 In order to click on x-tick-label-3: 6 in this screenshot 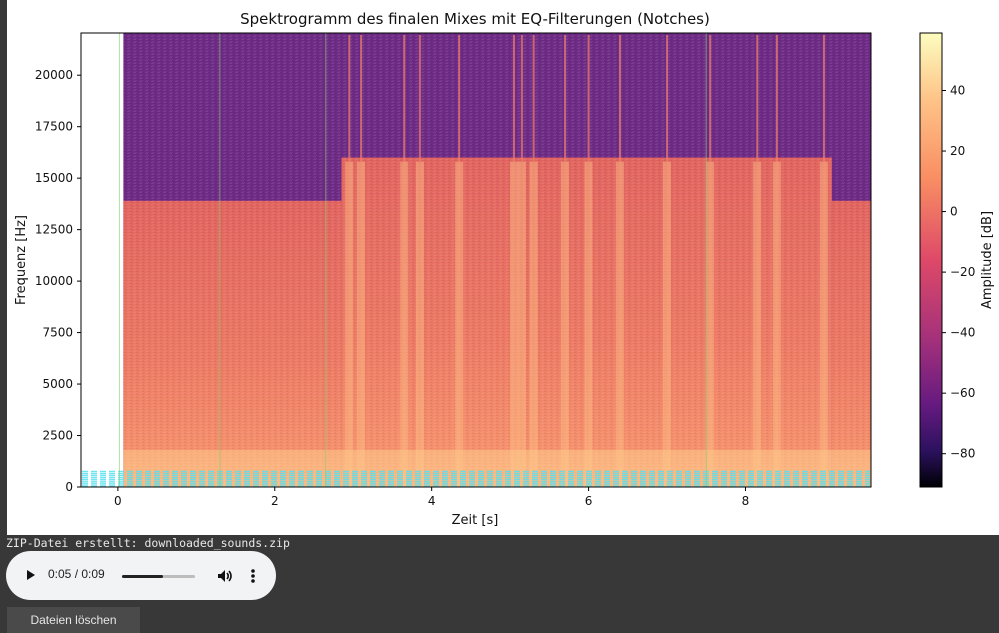, I will do `click(589, 501)`.